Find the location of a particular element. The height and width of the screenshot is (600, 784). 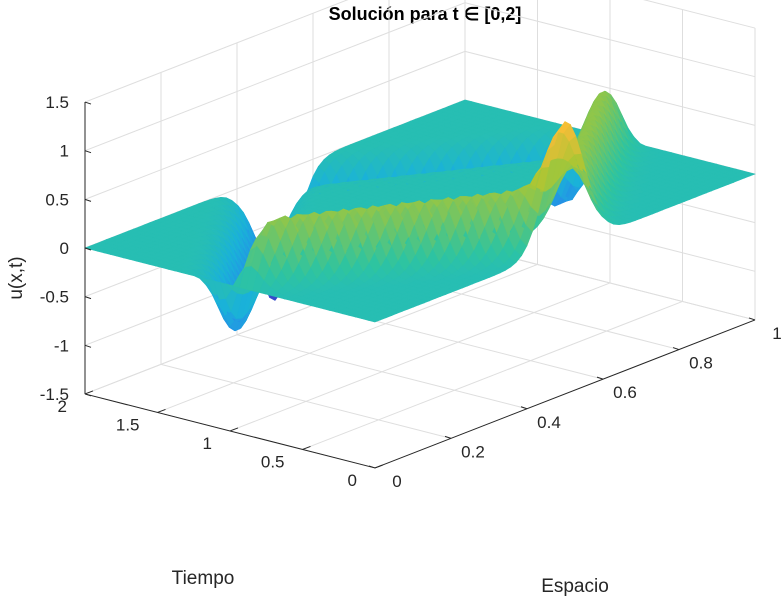

y-axis-label: Tiempo is located at coordinates (203, 578).